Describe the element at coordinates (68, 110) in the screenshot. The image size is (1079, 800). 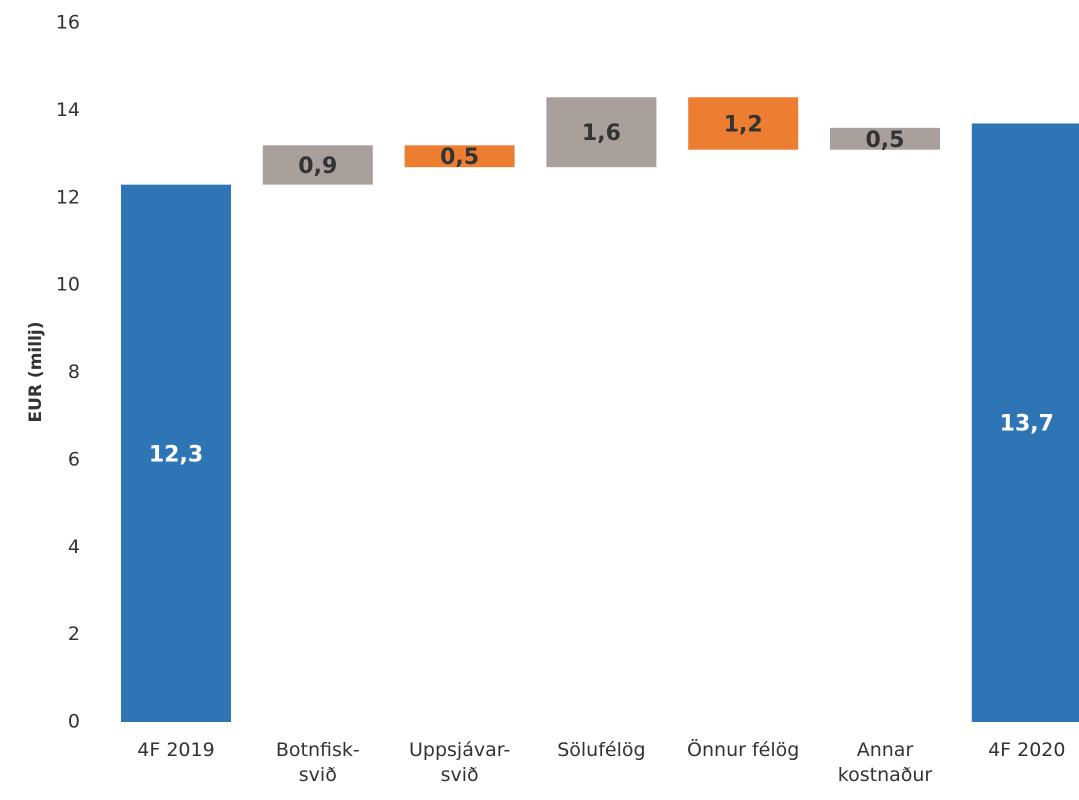
I see `y-tick-label: 14` at that location.